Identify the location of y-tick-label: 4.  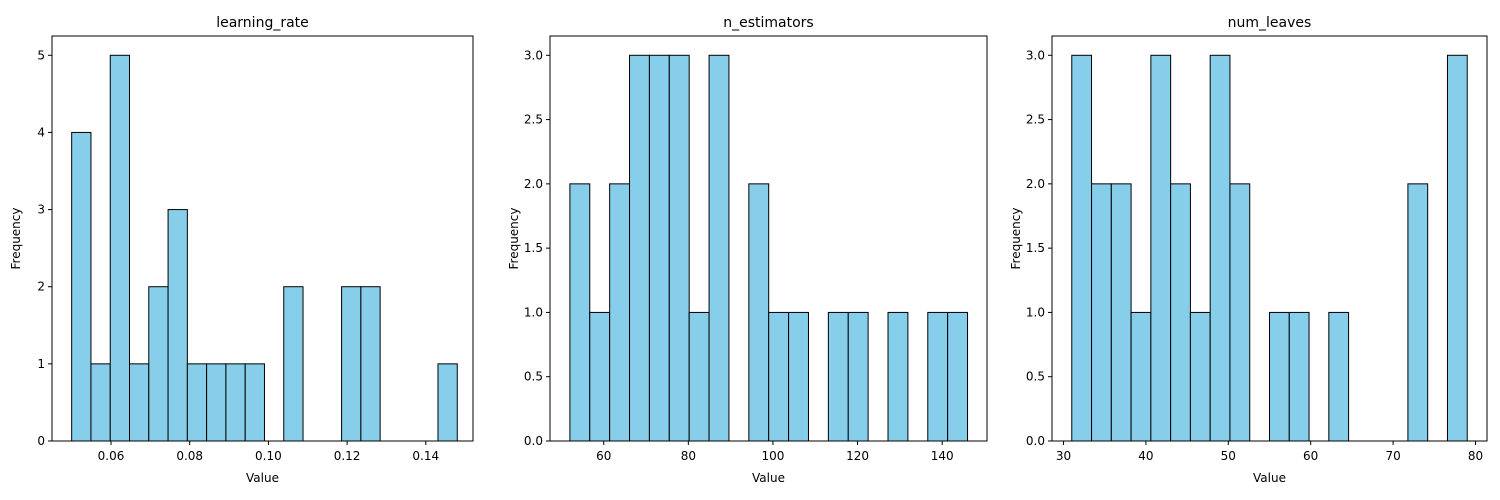
(41, 132).